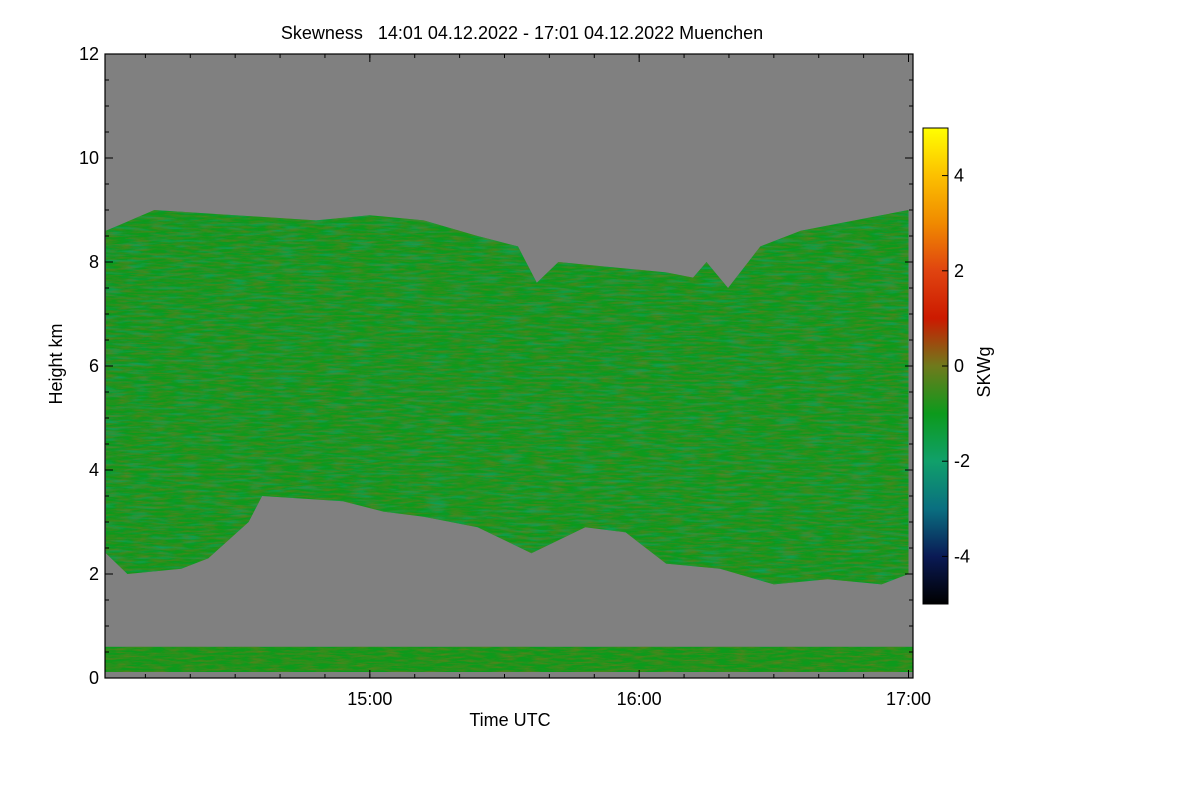  I want to click on colorbar: 4 2 0 -2 -4 SKWg, so click(958, 366).